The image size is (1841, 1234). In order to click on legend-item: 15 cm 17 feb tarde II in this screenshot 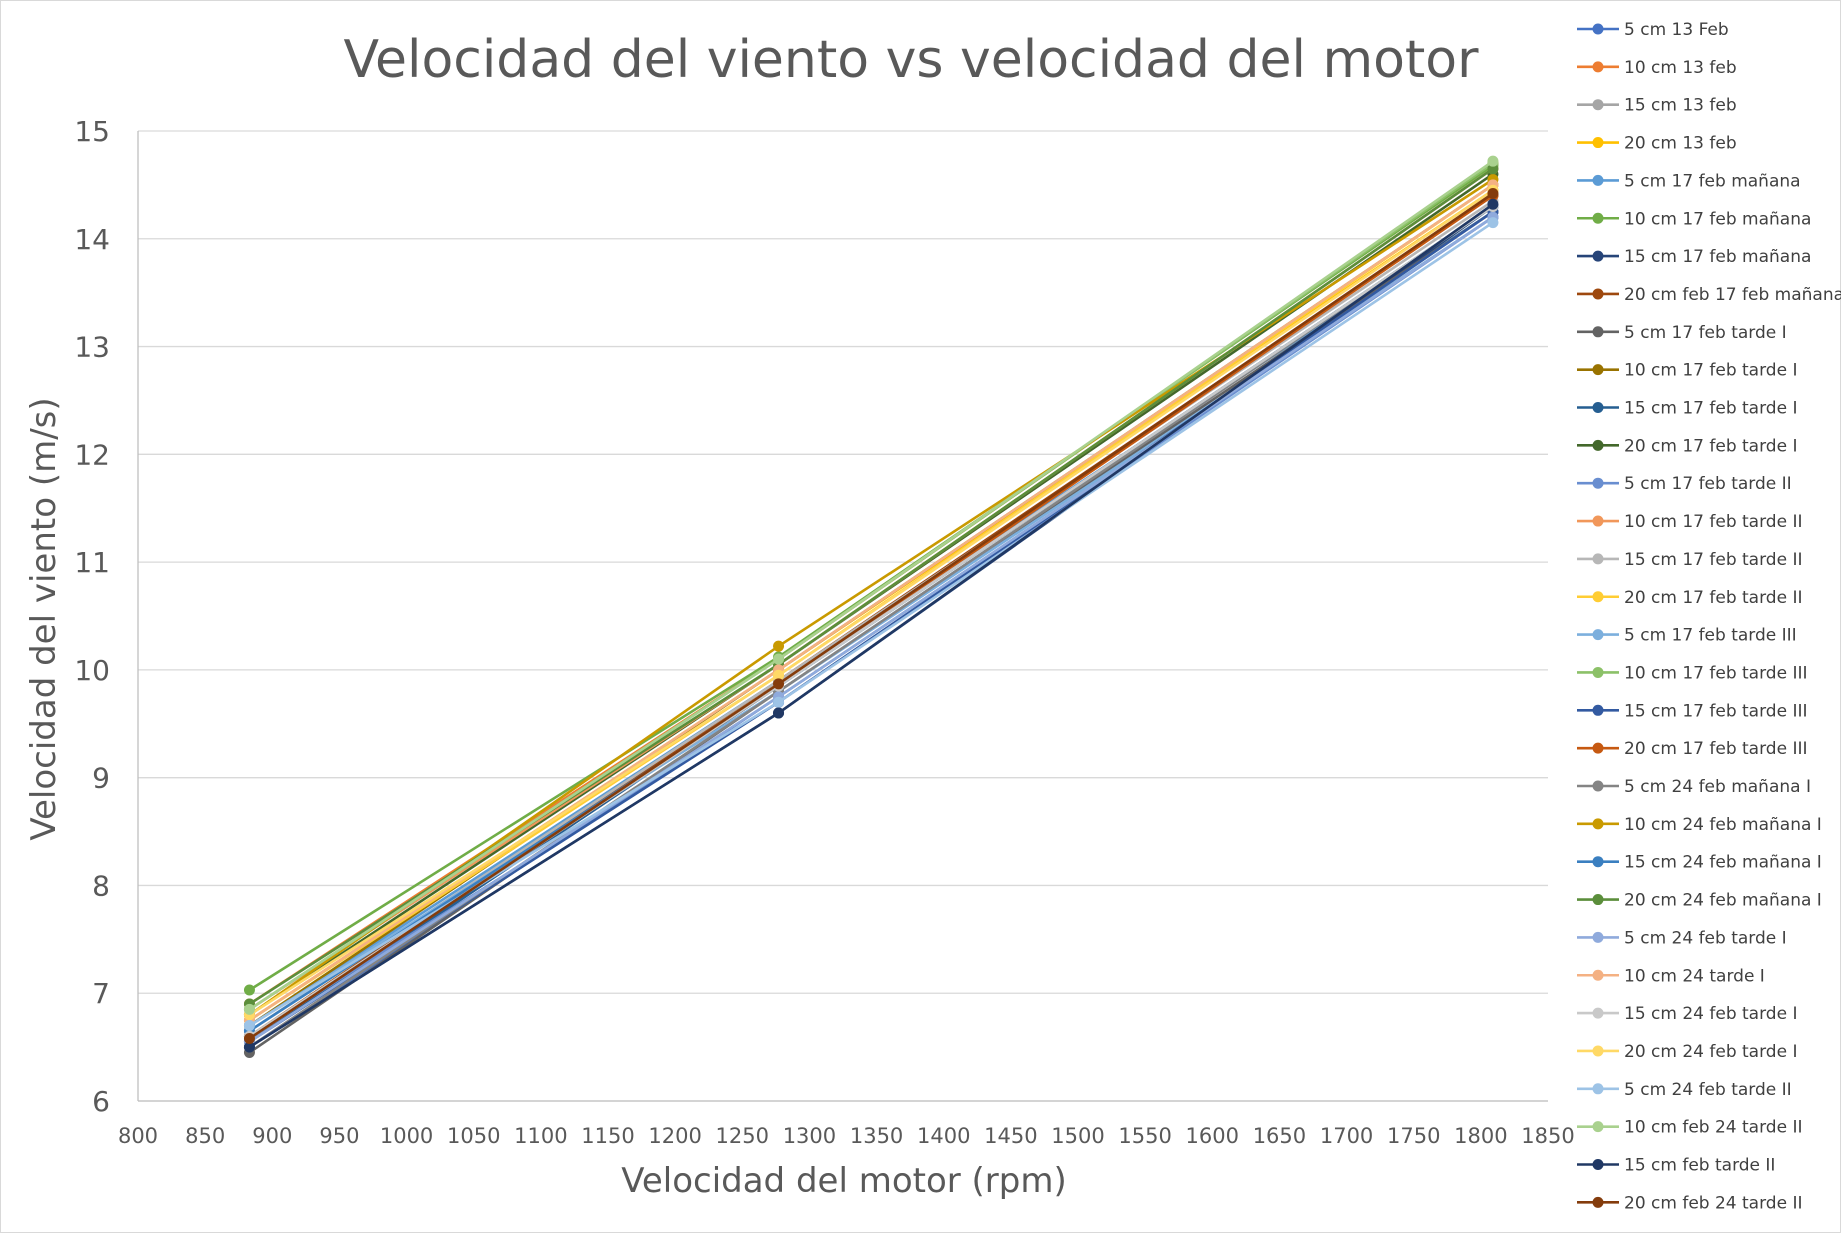, I will do `click(1689, 560)`.